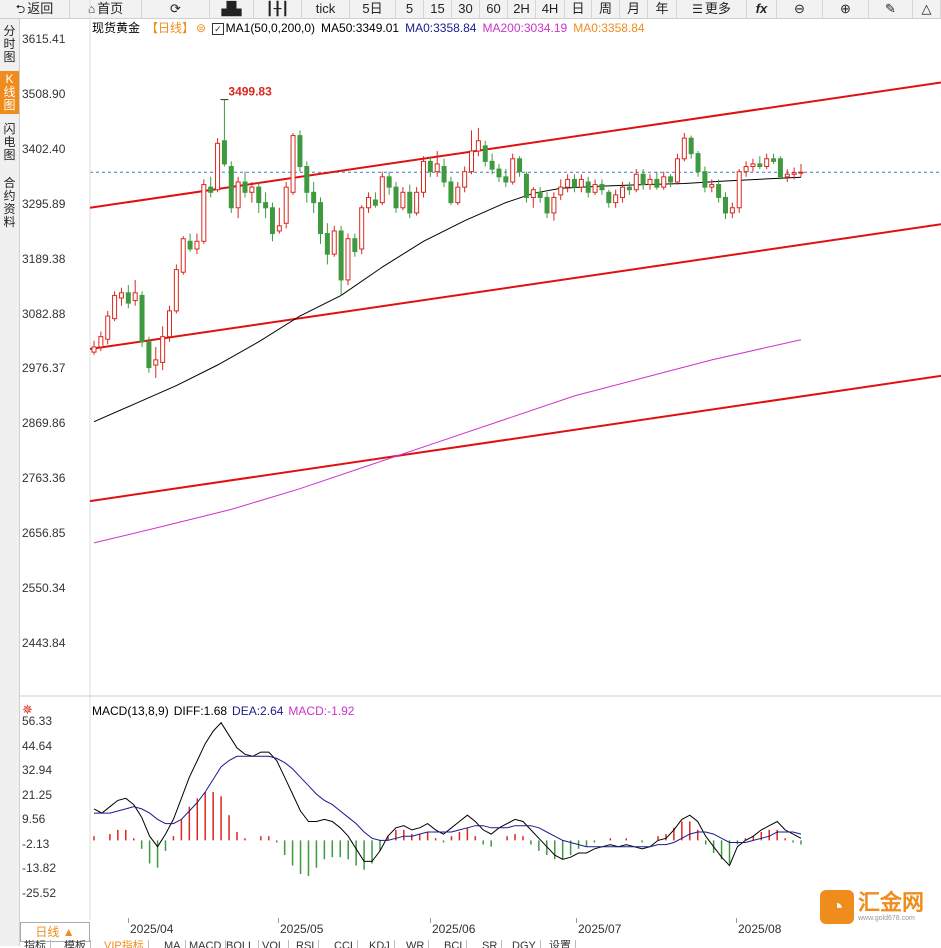 This screenshot has height=948, width=941. I want to click on indicator-tab: 设置, so click(560, 944).